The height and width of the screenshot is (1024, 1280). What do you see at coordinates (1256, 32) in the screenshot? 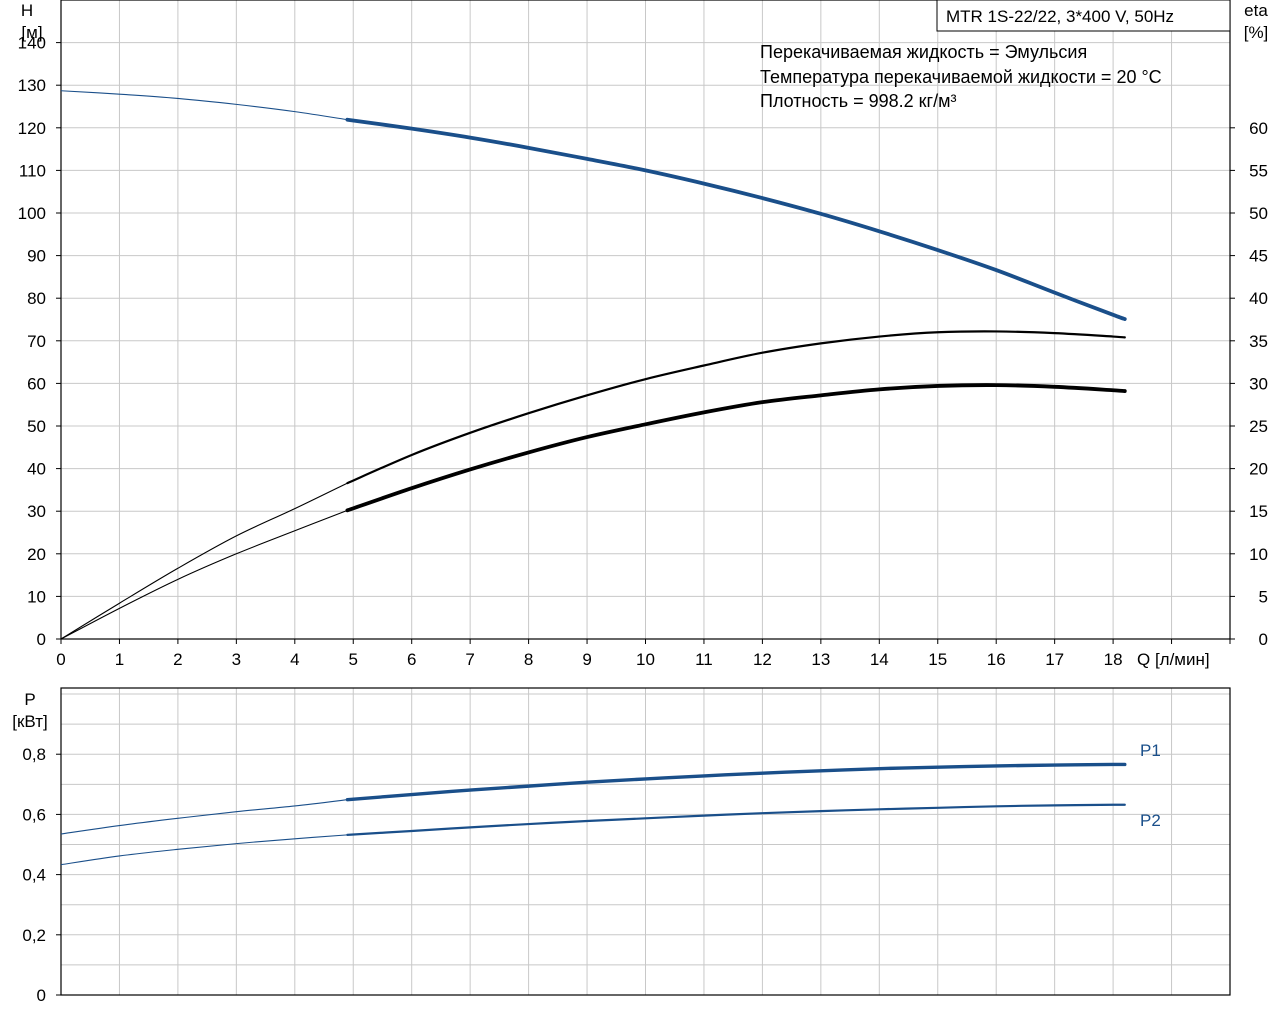
I see `right-axis-unit: [%]` at bounding box center [1256, 32].